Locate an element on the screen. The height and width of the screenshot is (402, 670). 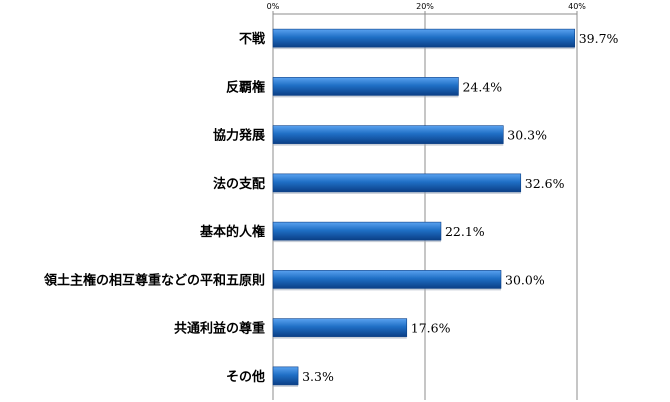
data-label: 32.6% is located at coordinates (545, 183).